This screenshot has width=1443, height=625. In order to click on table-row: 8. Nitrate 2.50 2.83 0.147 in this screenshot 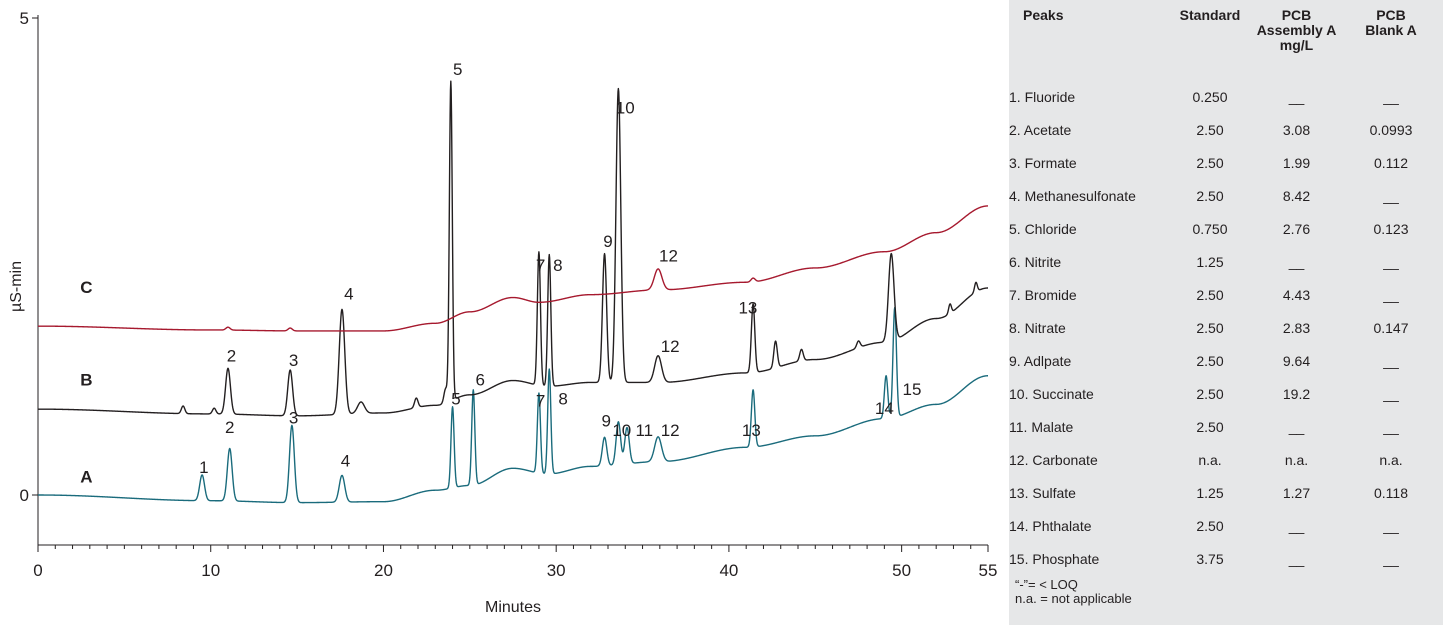, I will do `click(1224, 327)`.